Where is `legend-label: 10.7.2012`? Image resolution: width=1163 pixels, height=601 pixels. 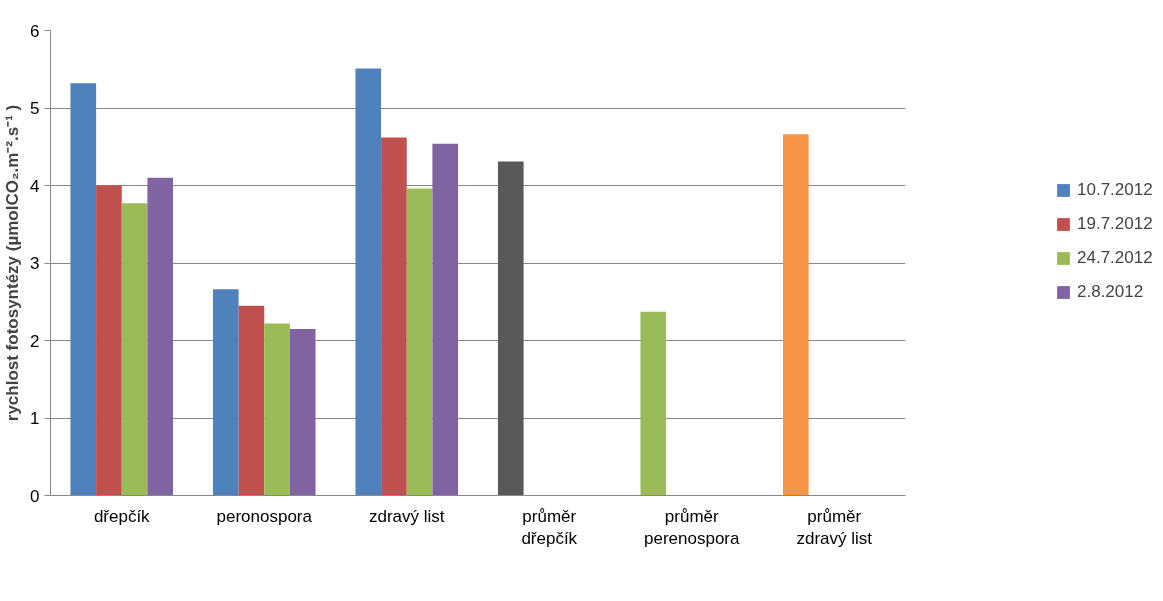
legend-label: 10.7.2012 is located at coordinates (1115, 190).